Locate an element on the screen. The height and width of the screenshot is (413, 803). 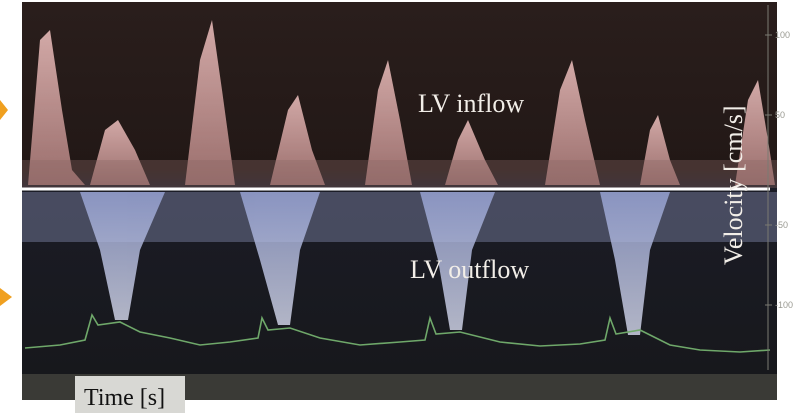
y-tick-label: -50 is located at coordinates (781, 225).